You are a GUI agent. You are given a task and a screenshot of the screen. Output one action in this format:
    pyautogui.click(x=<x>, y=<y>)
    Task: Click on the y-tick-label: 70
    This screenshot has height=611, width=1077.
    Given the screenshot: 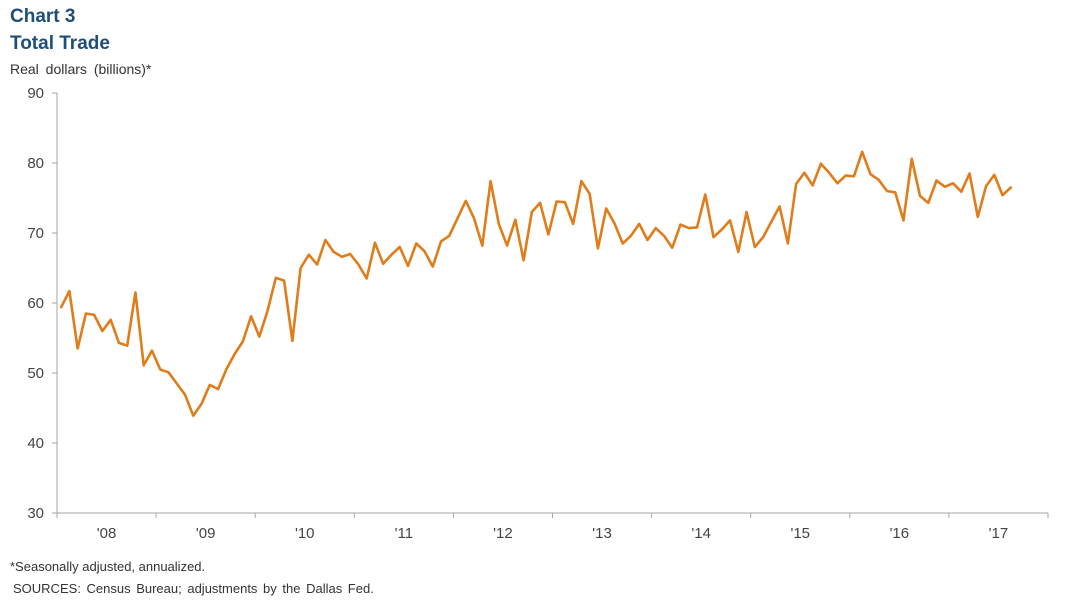 What is the action you would take?
    pyautogui.click(x=35, y=233)
    